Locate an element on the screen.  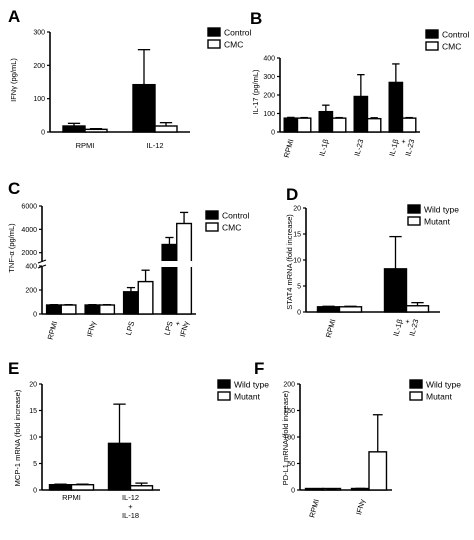
y-tick-label: 400 is located at coordinates (269, 59).